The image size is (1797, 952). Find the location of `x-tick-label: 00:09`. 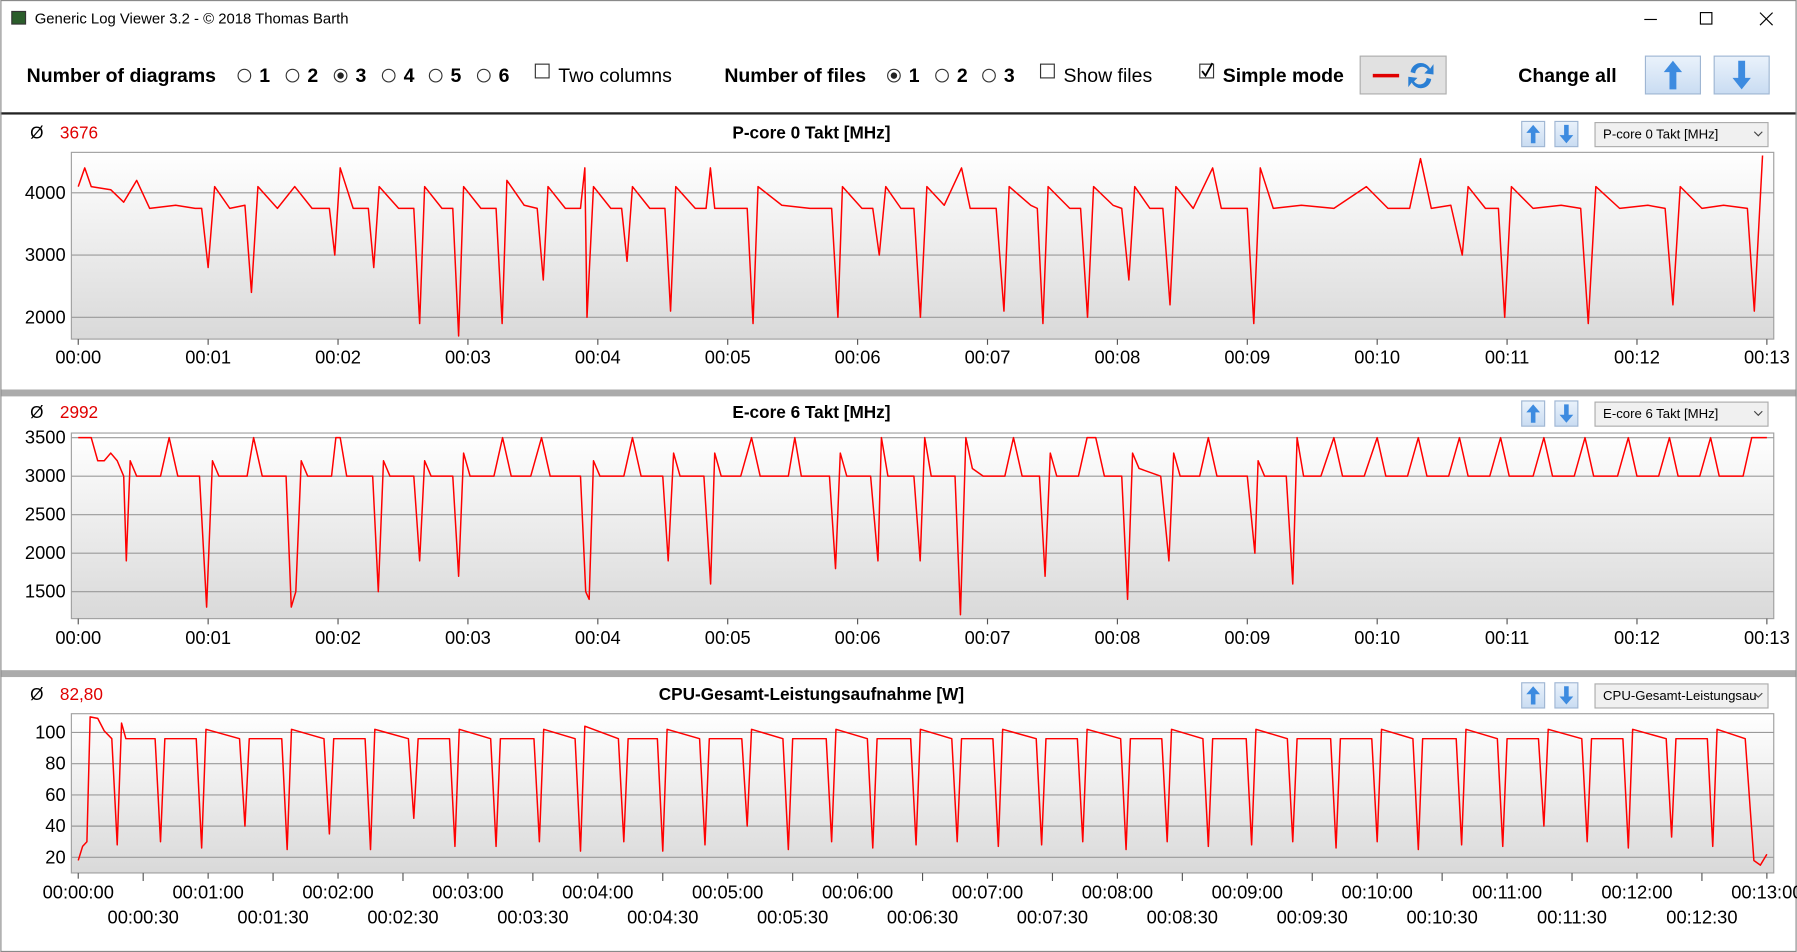

x-tick-label: 00:09 is located at coordinates (1247, 356).